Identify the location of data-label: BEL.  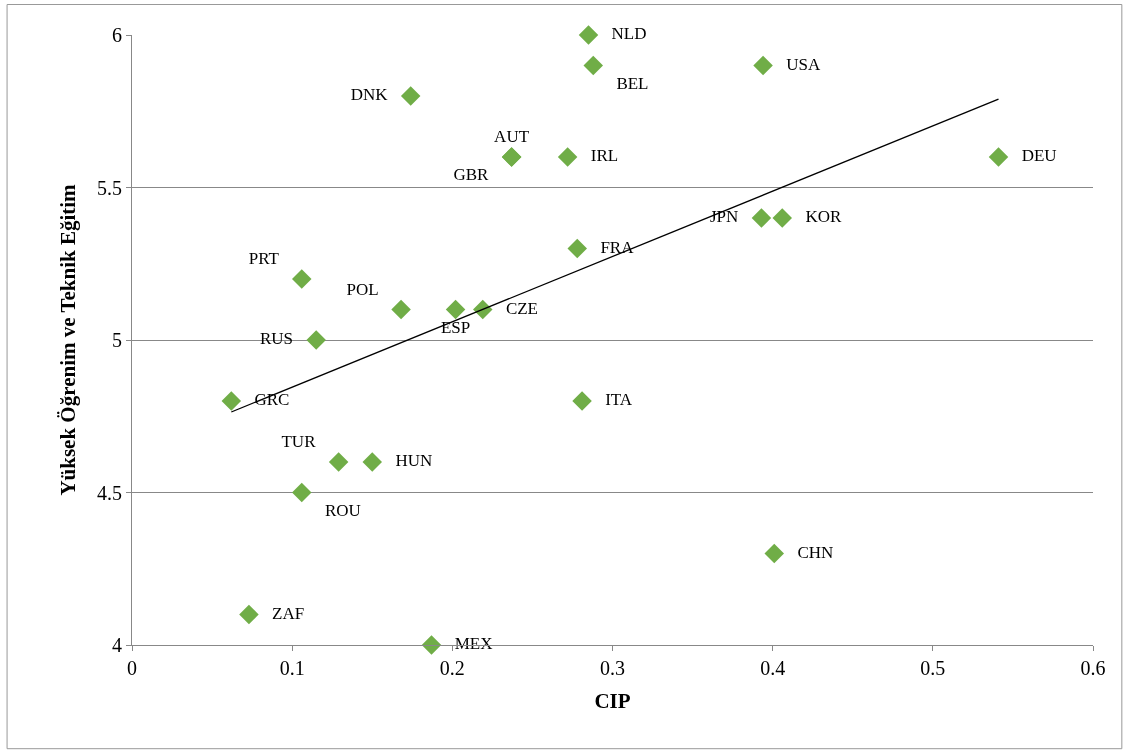
(626, 83).